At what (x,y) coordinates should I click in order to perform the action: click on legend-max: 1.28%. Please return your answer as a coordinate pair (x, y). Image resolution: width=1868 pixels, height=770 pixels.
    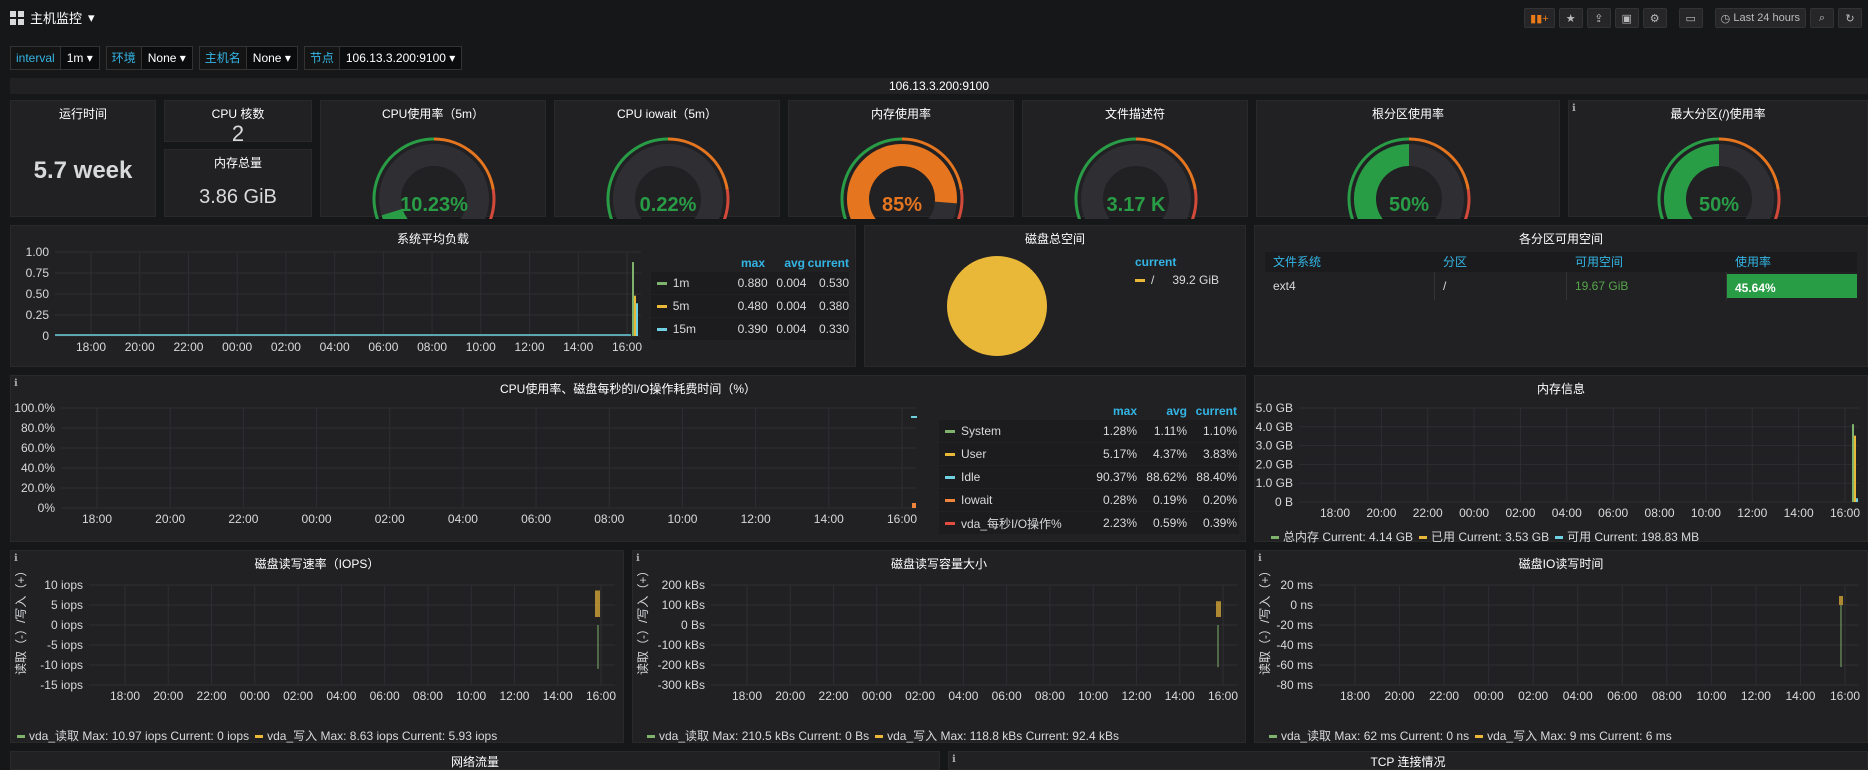
    Looking at the image, I should click on (1119, 431).